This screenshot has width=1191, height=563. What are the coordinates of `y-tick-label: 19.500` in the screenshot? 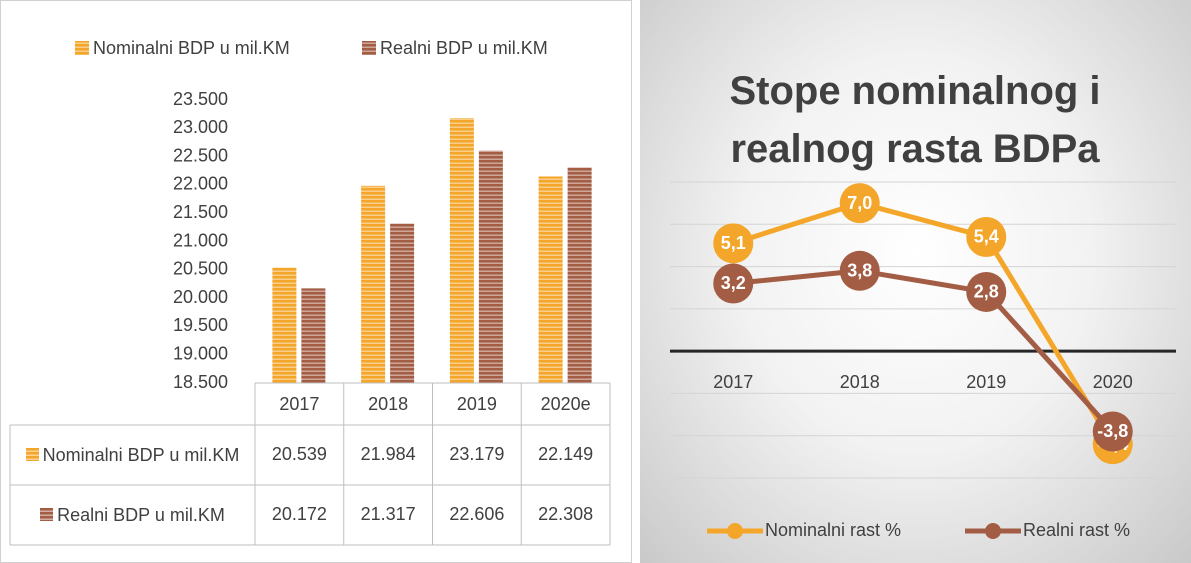 It's located at (200, 325).